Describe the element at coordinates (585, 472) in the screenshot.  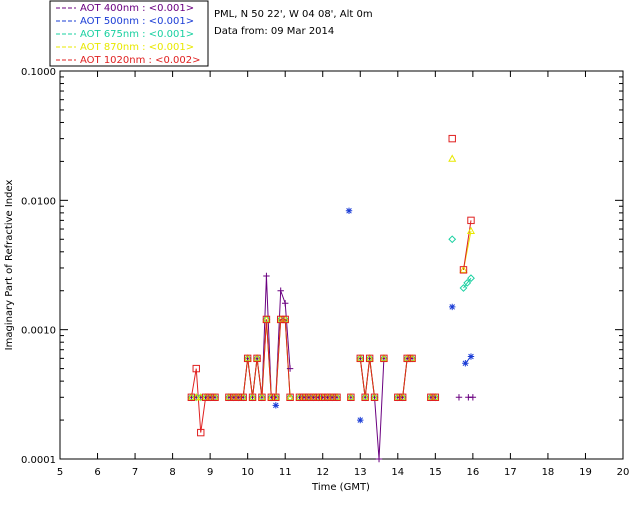
I see `x-tick-label: 19` at that location.